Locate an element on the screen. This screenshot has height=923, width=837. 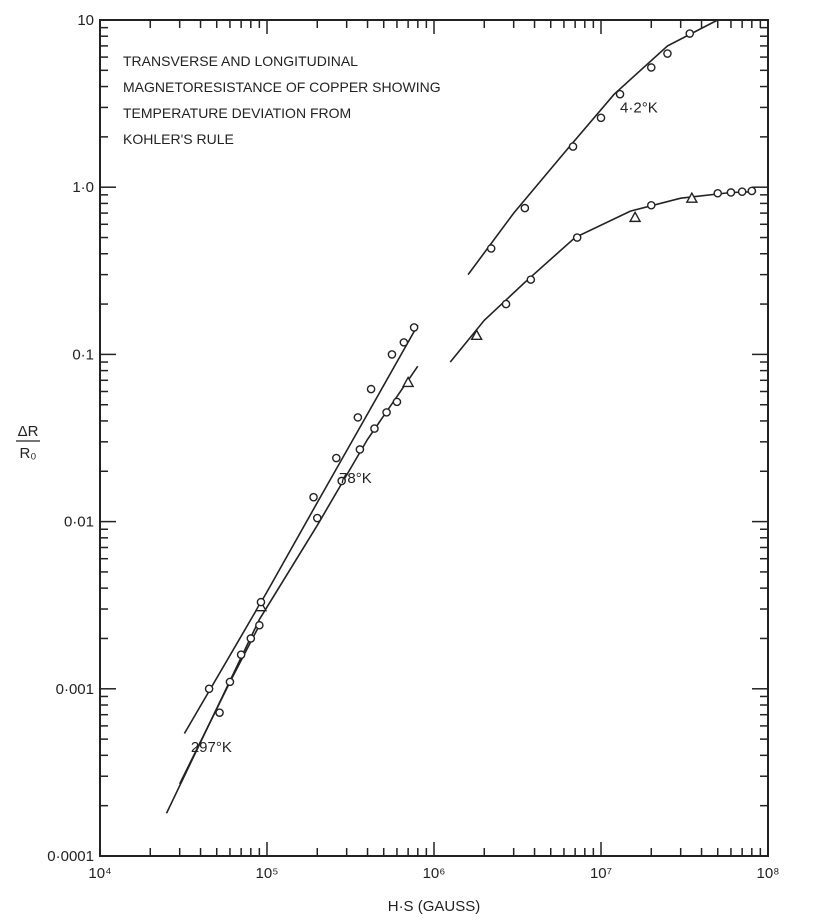
x-tick-label: 10⁷ is located at coordinates (601, 873).